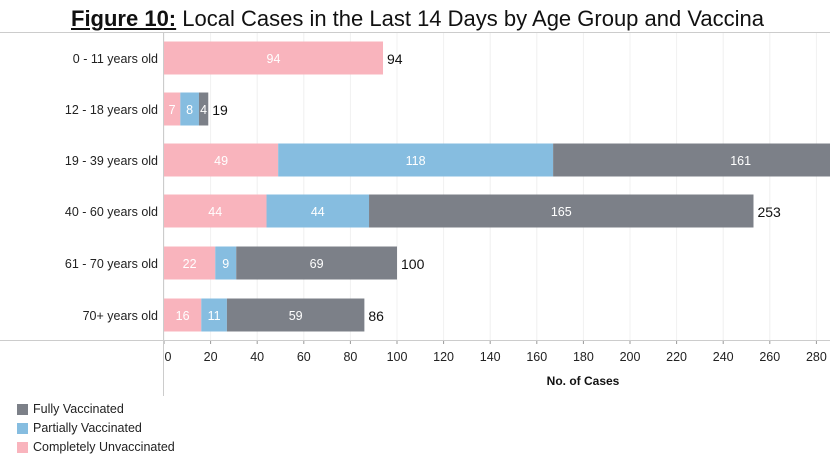 The width and height of the screenshot is (830, 468). Describe the element at coordinates (115, 59) in the screenshot. I see `y-tick-label: 0 - 11 years old` at that location.